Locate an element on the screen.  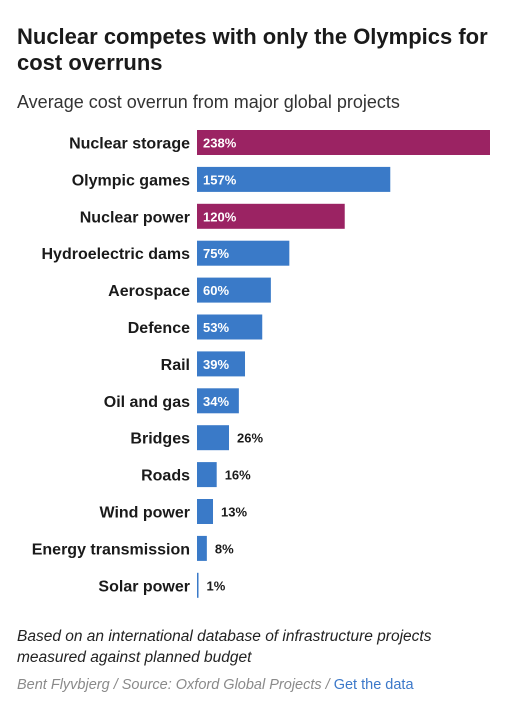
category-label-bridges: Bridges is located at coordinates (160, 439).